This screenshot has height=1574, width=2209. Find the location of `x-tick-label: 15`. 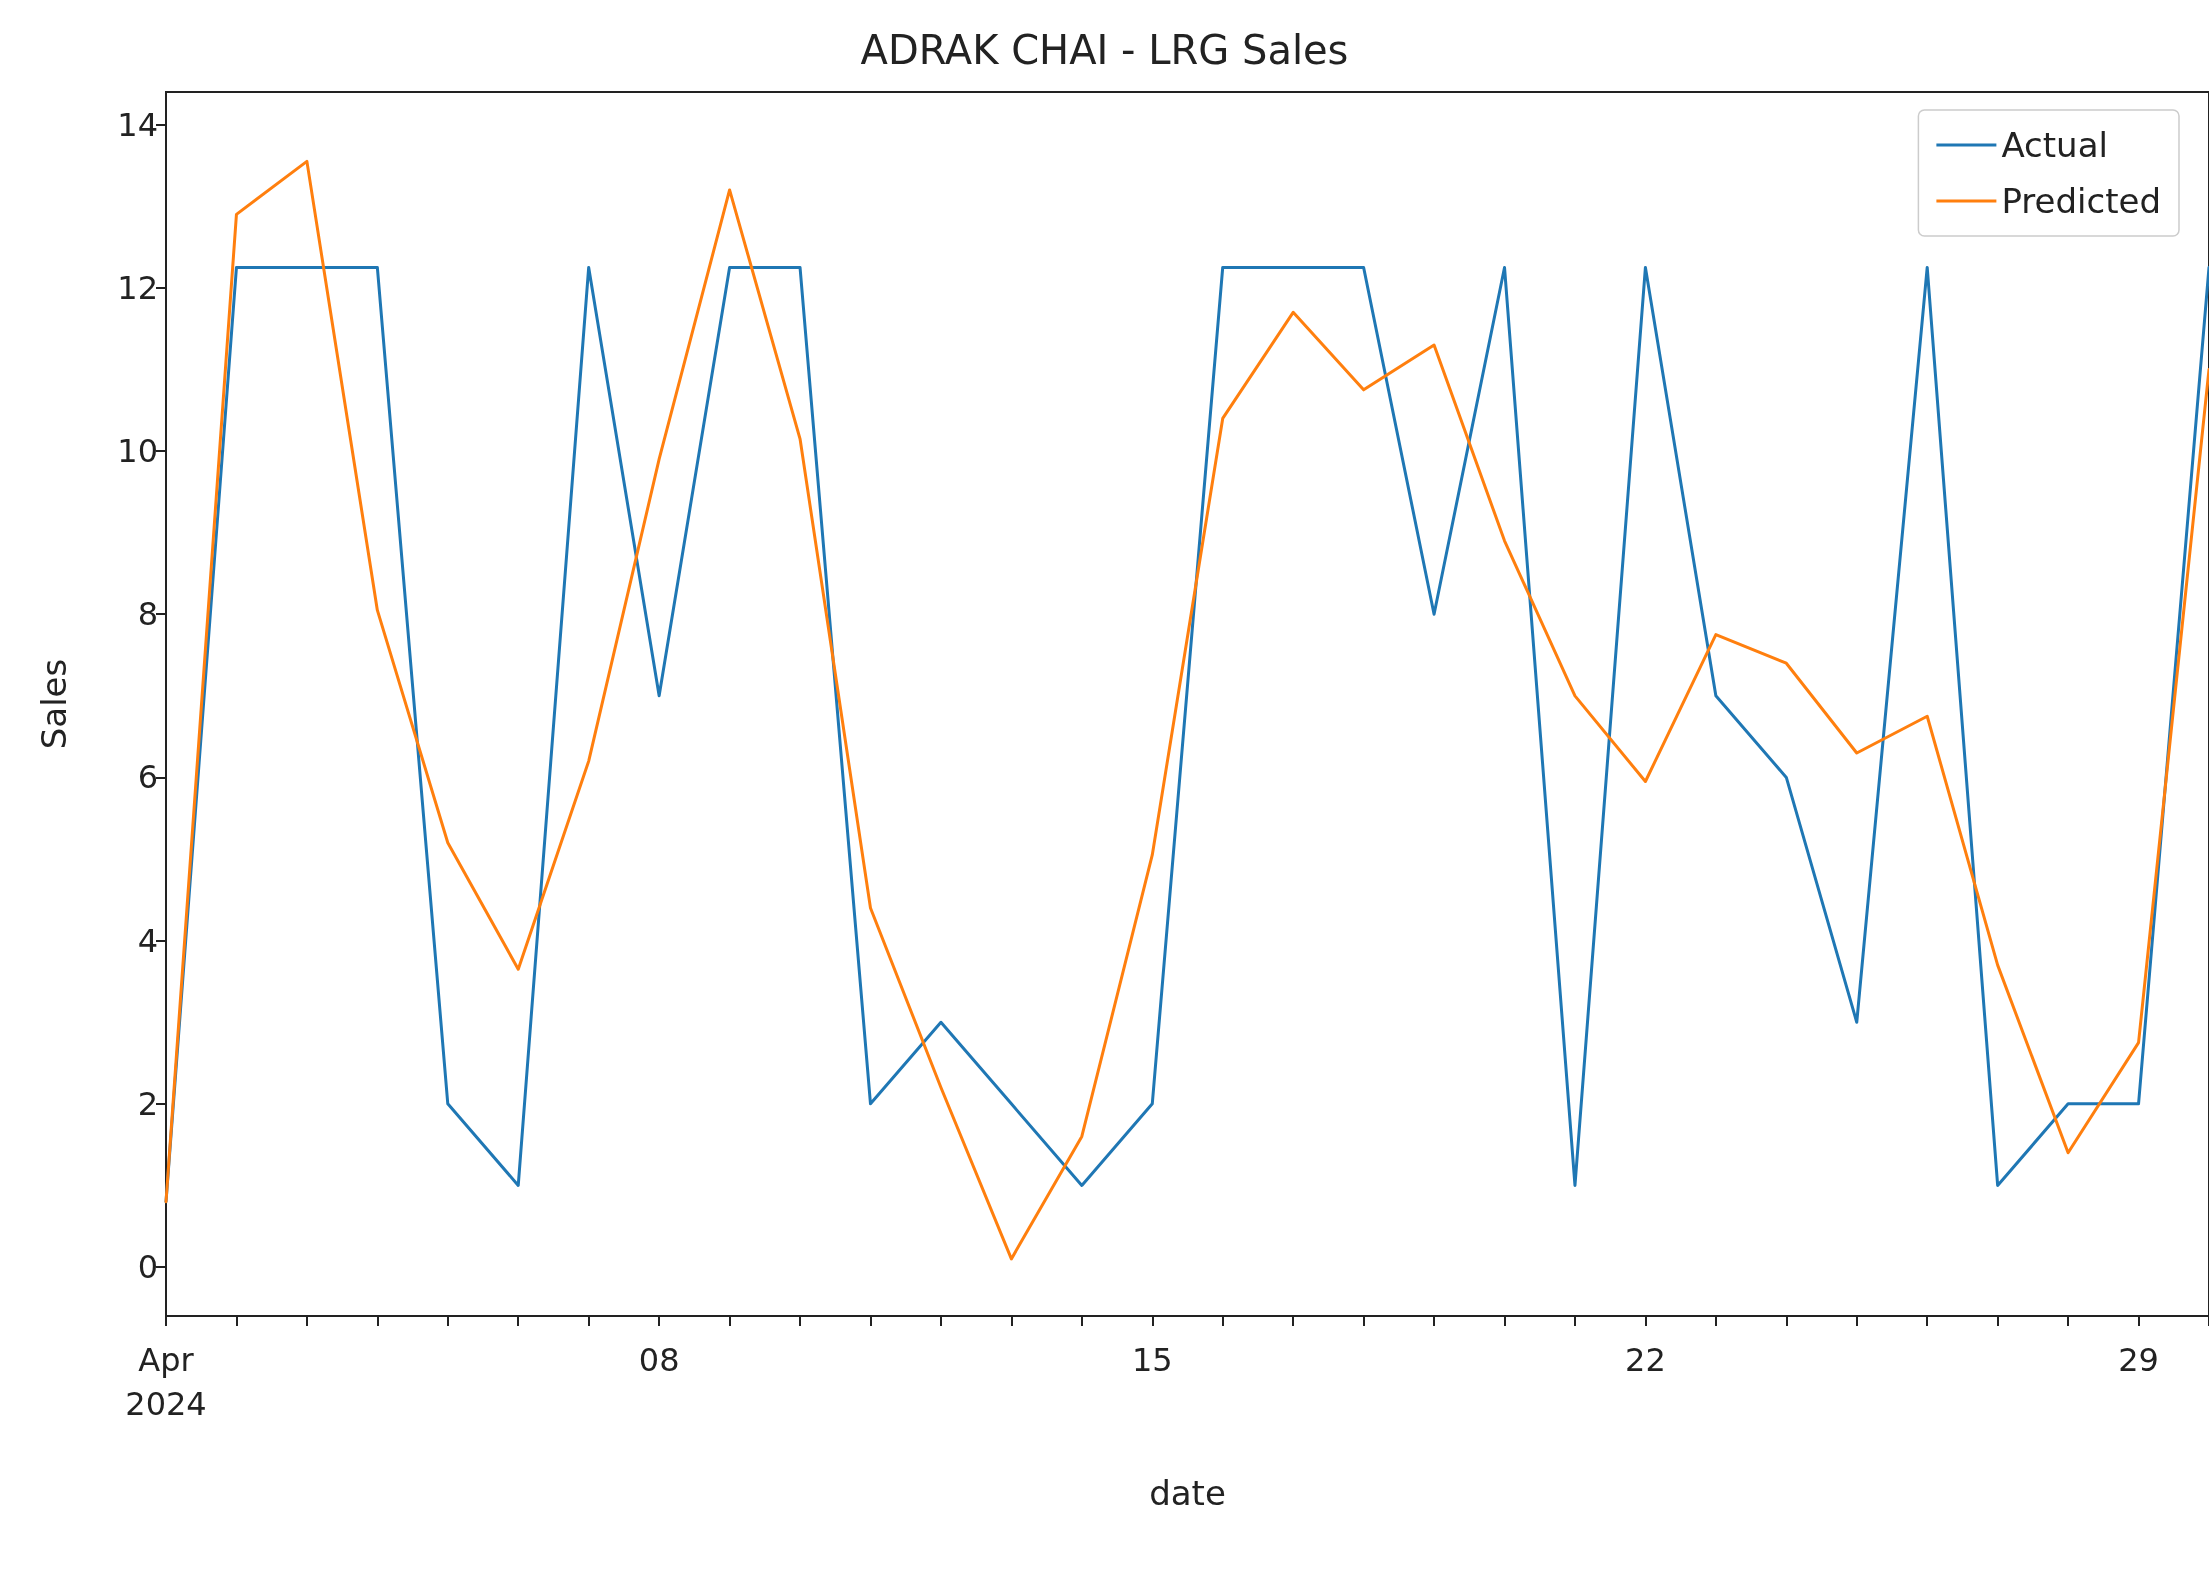

x-tick-label: 15 is located at coordinates (1152, 1360).